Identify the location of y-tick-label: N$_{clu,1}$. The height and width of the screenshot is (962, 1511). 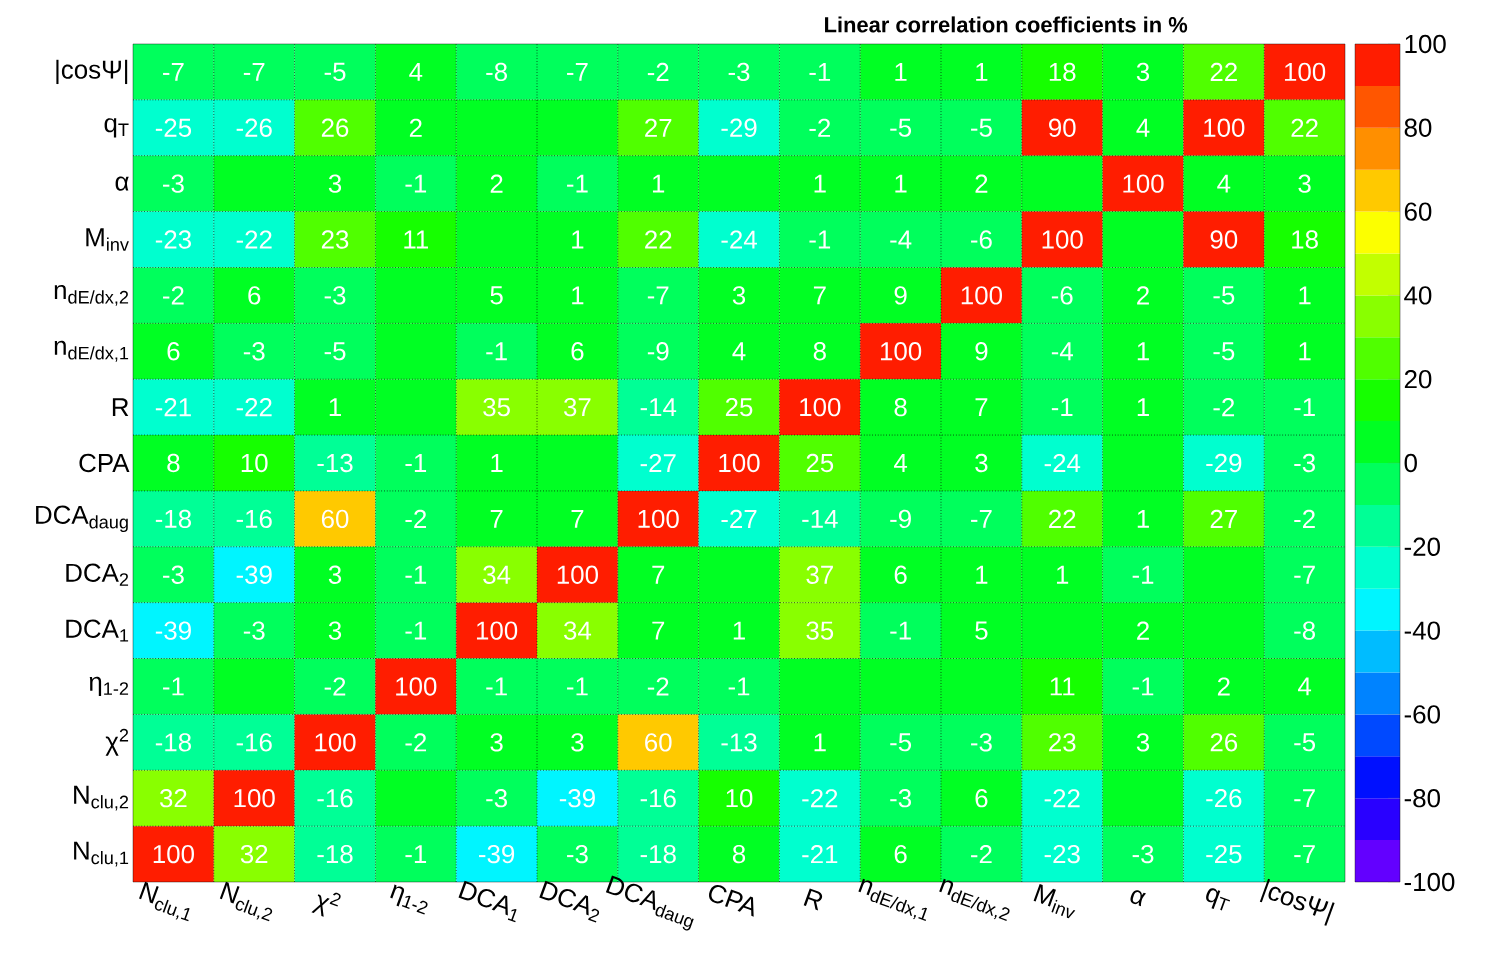
(101, 854).